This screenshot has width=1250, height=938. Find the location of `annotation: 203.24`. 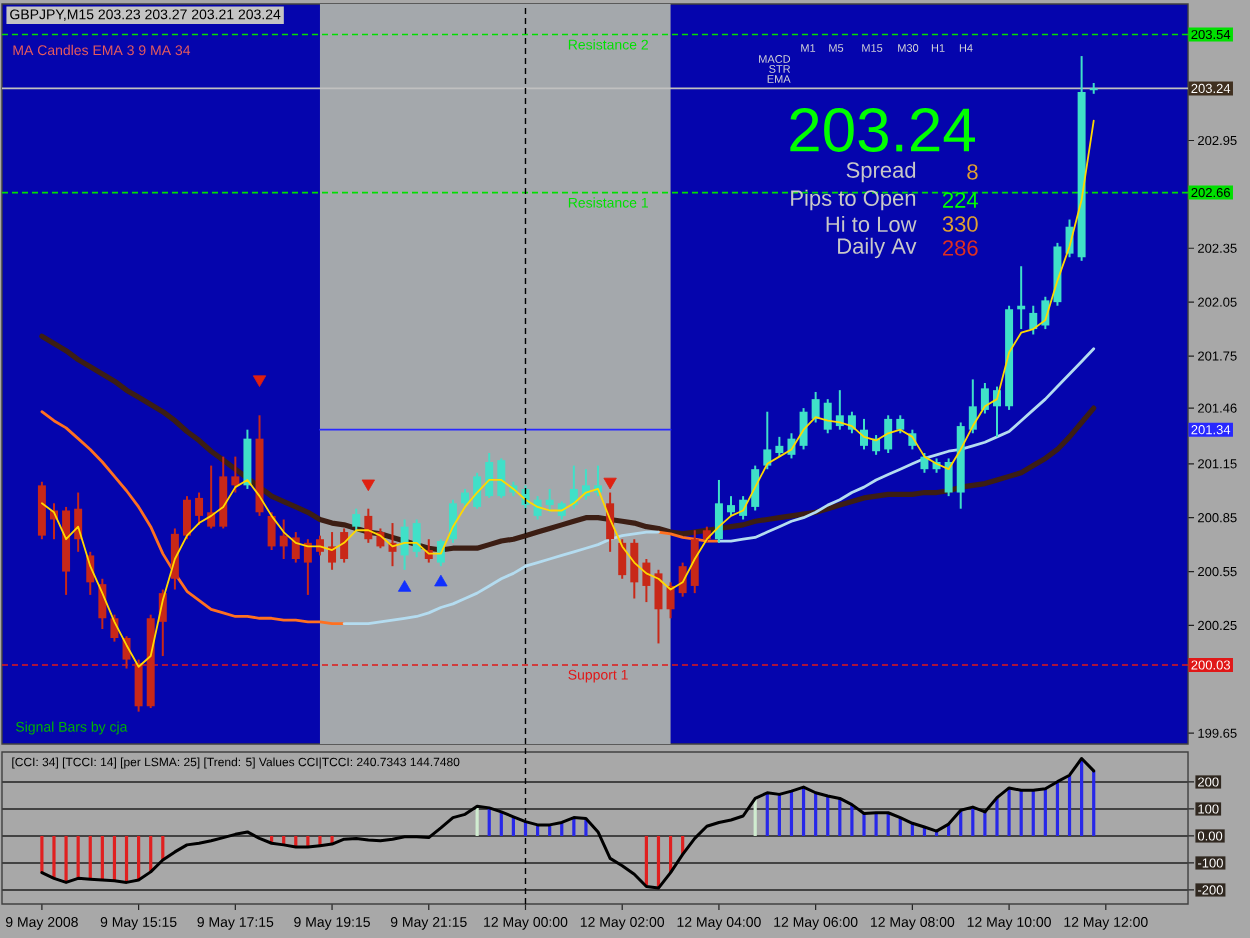

annotation: 203.24 is located at coordinates (882, 130).